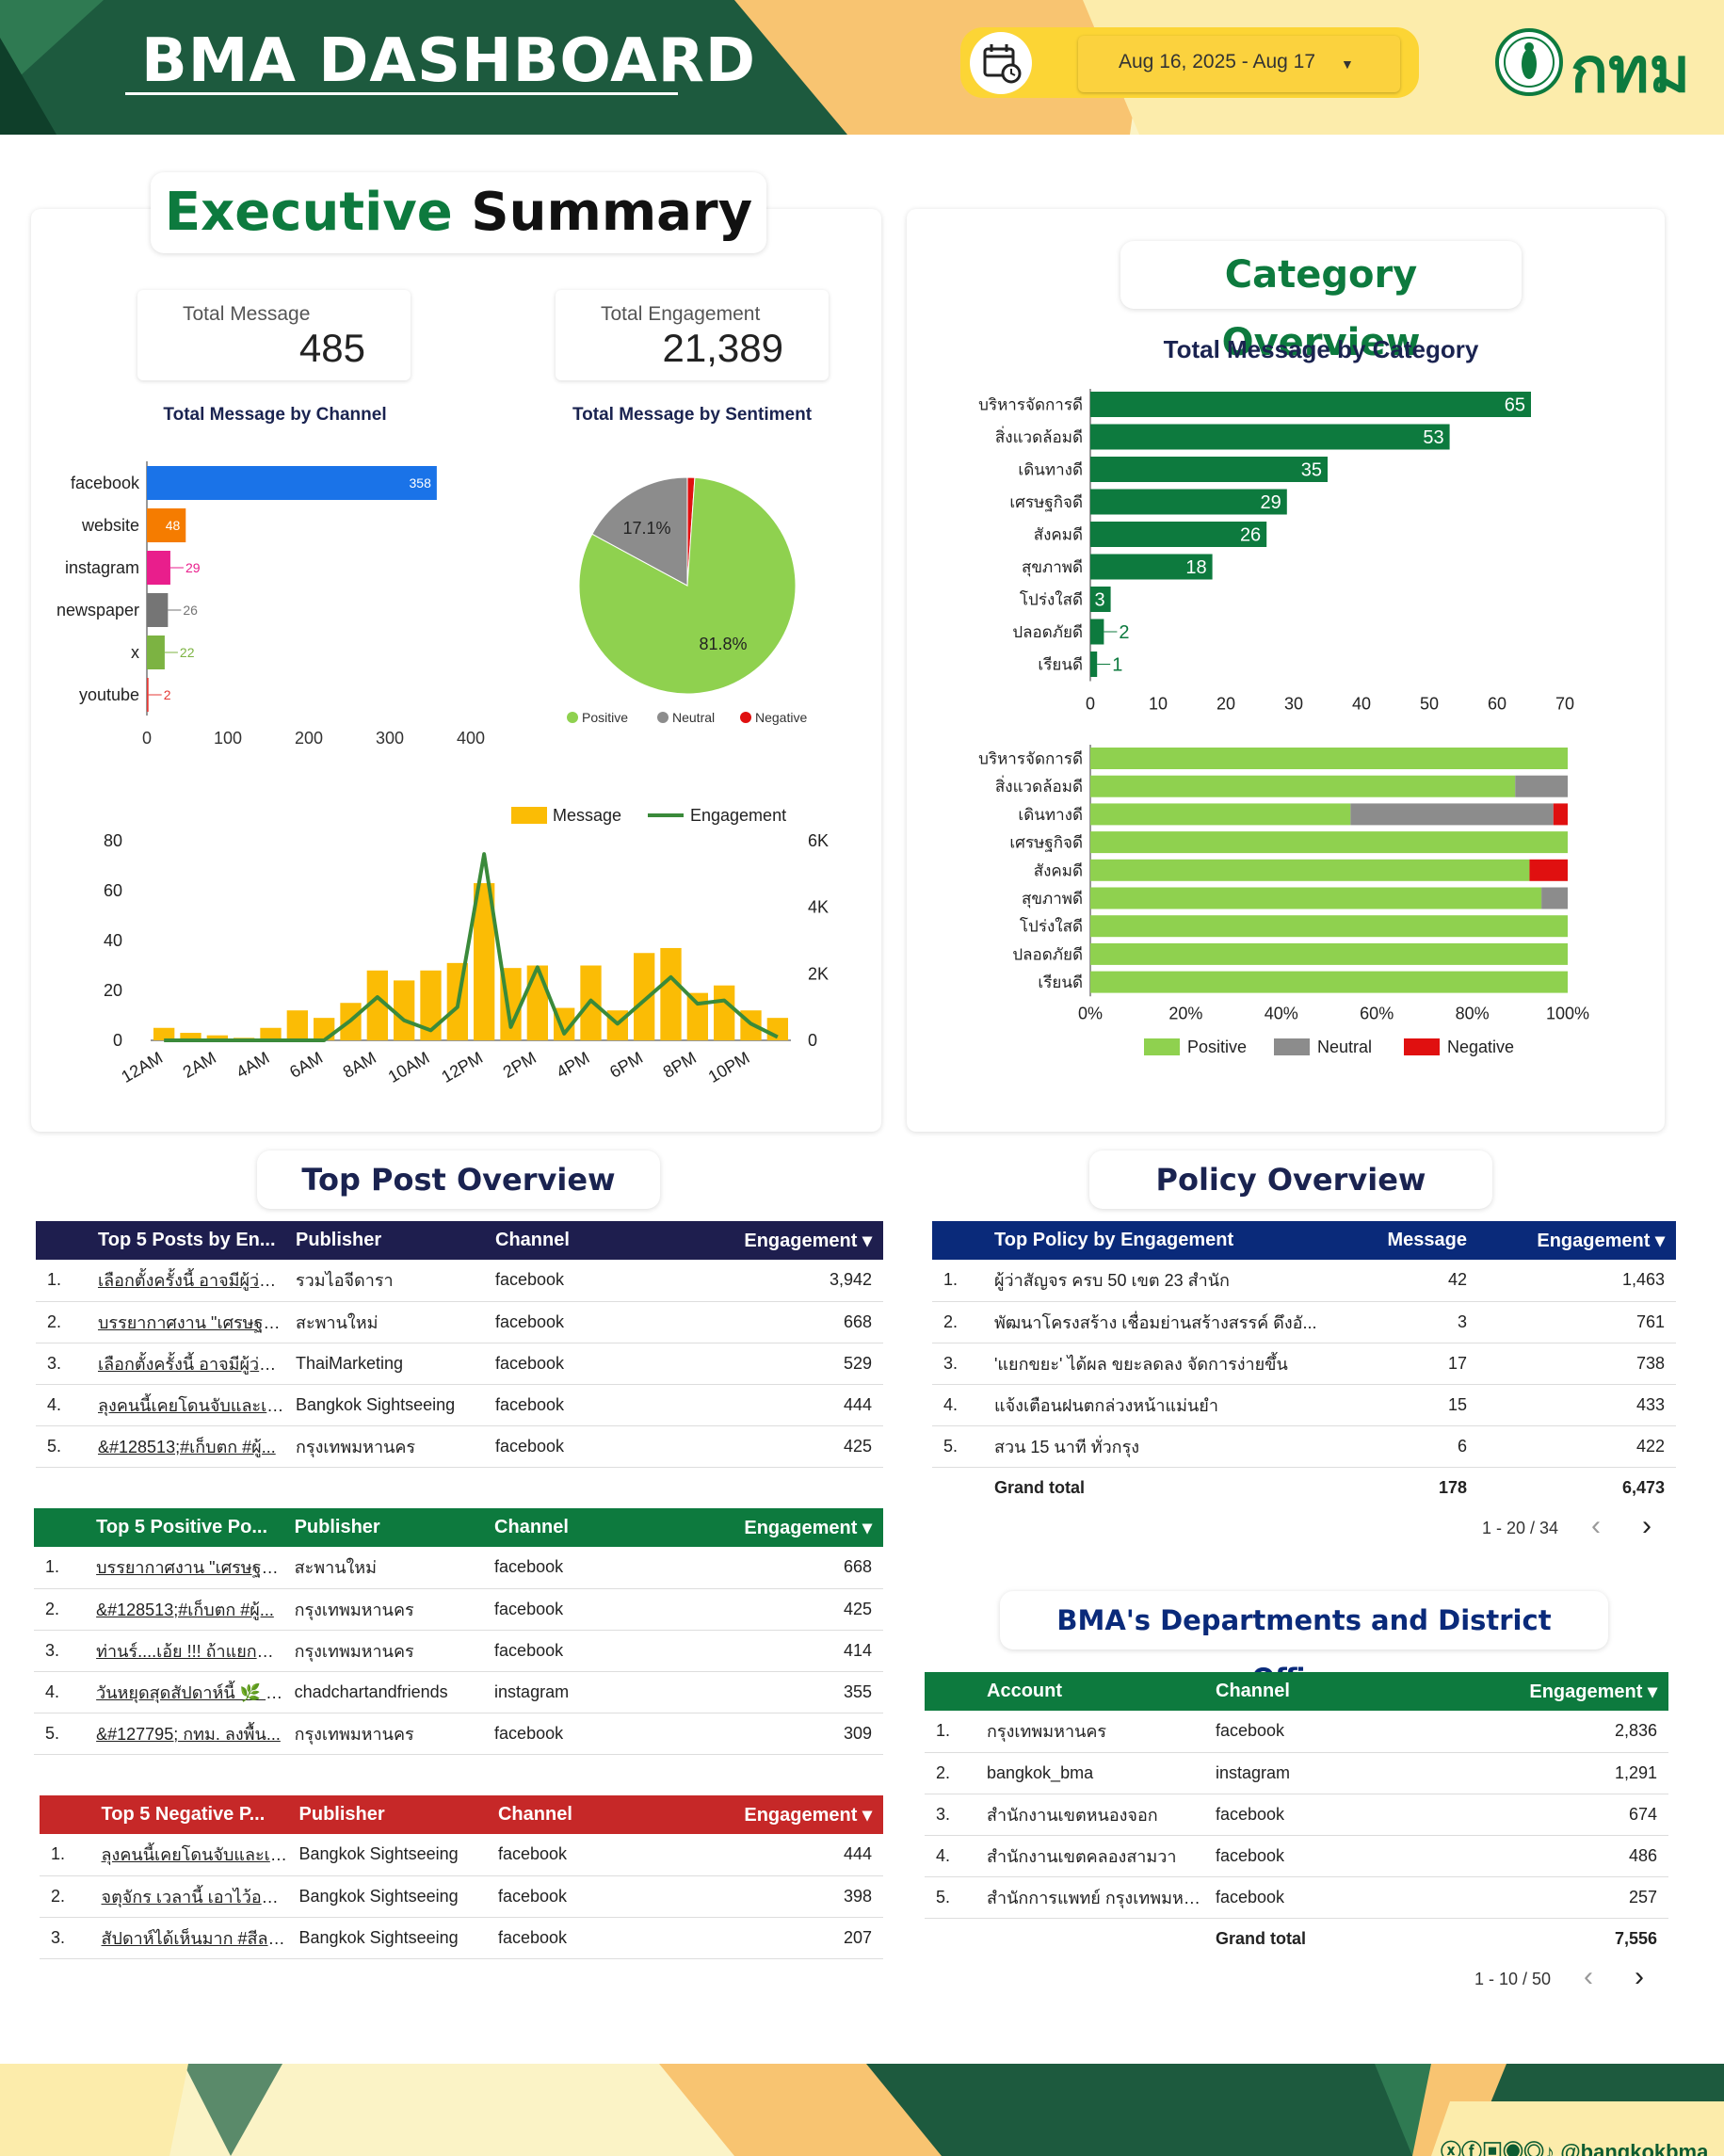 The image size is (1724, 2156). Describe the element at coordinates (1321, 302) in the screenshot. I see `category-overview-title: Category Overview` at that location.